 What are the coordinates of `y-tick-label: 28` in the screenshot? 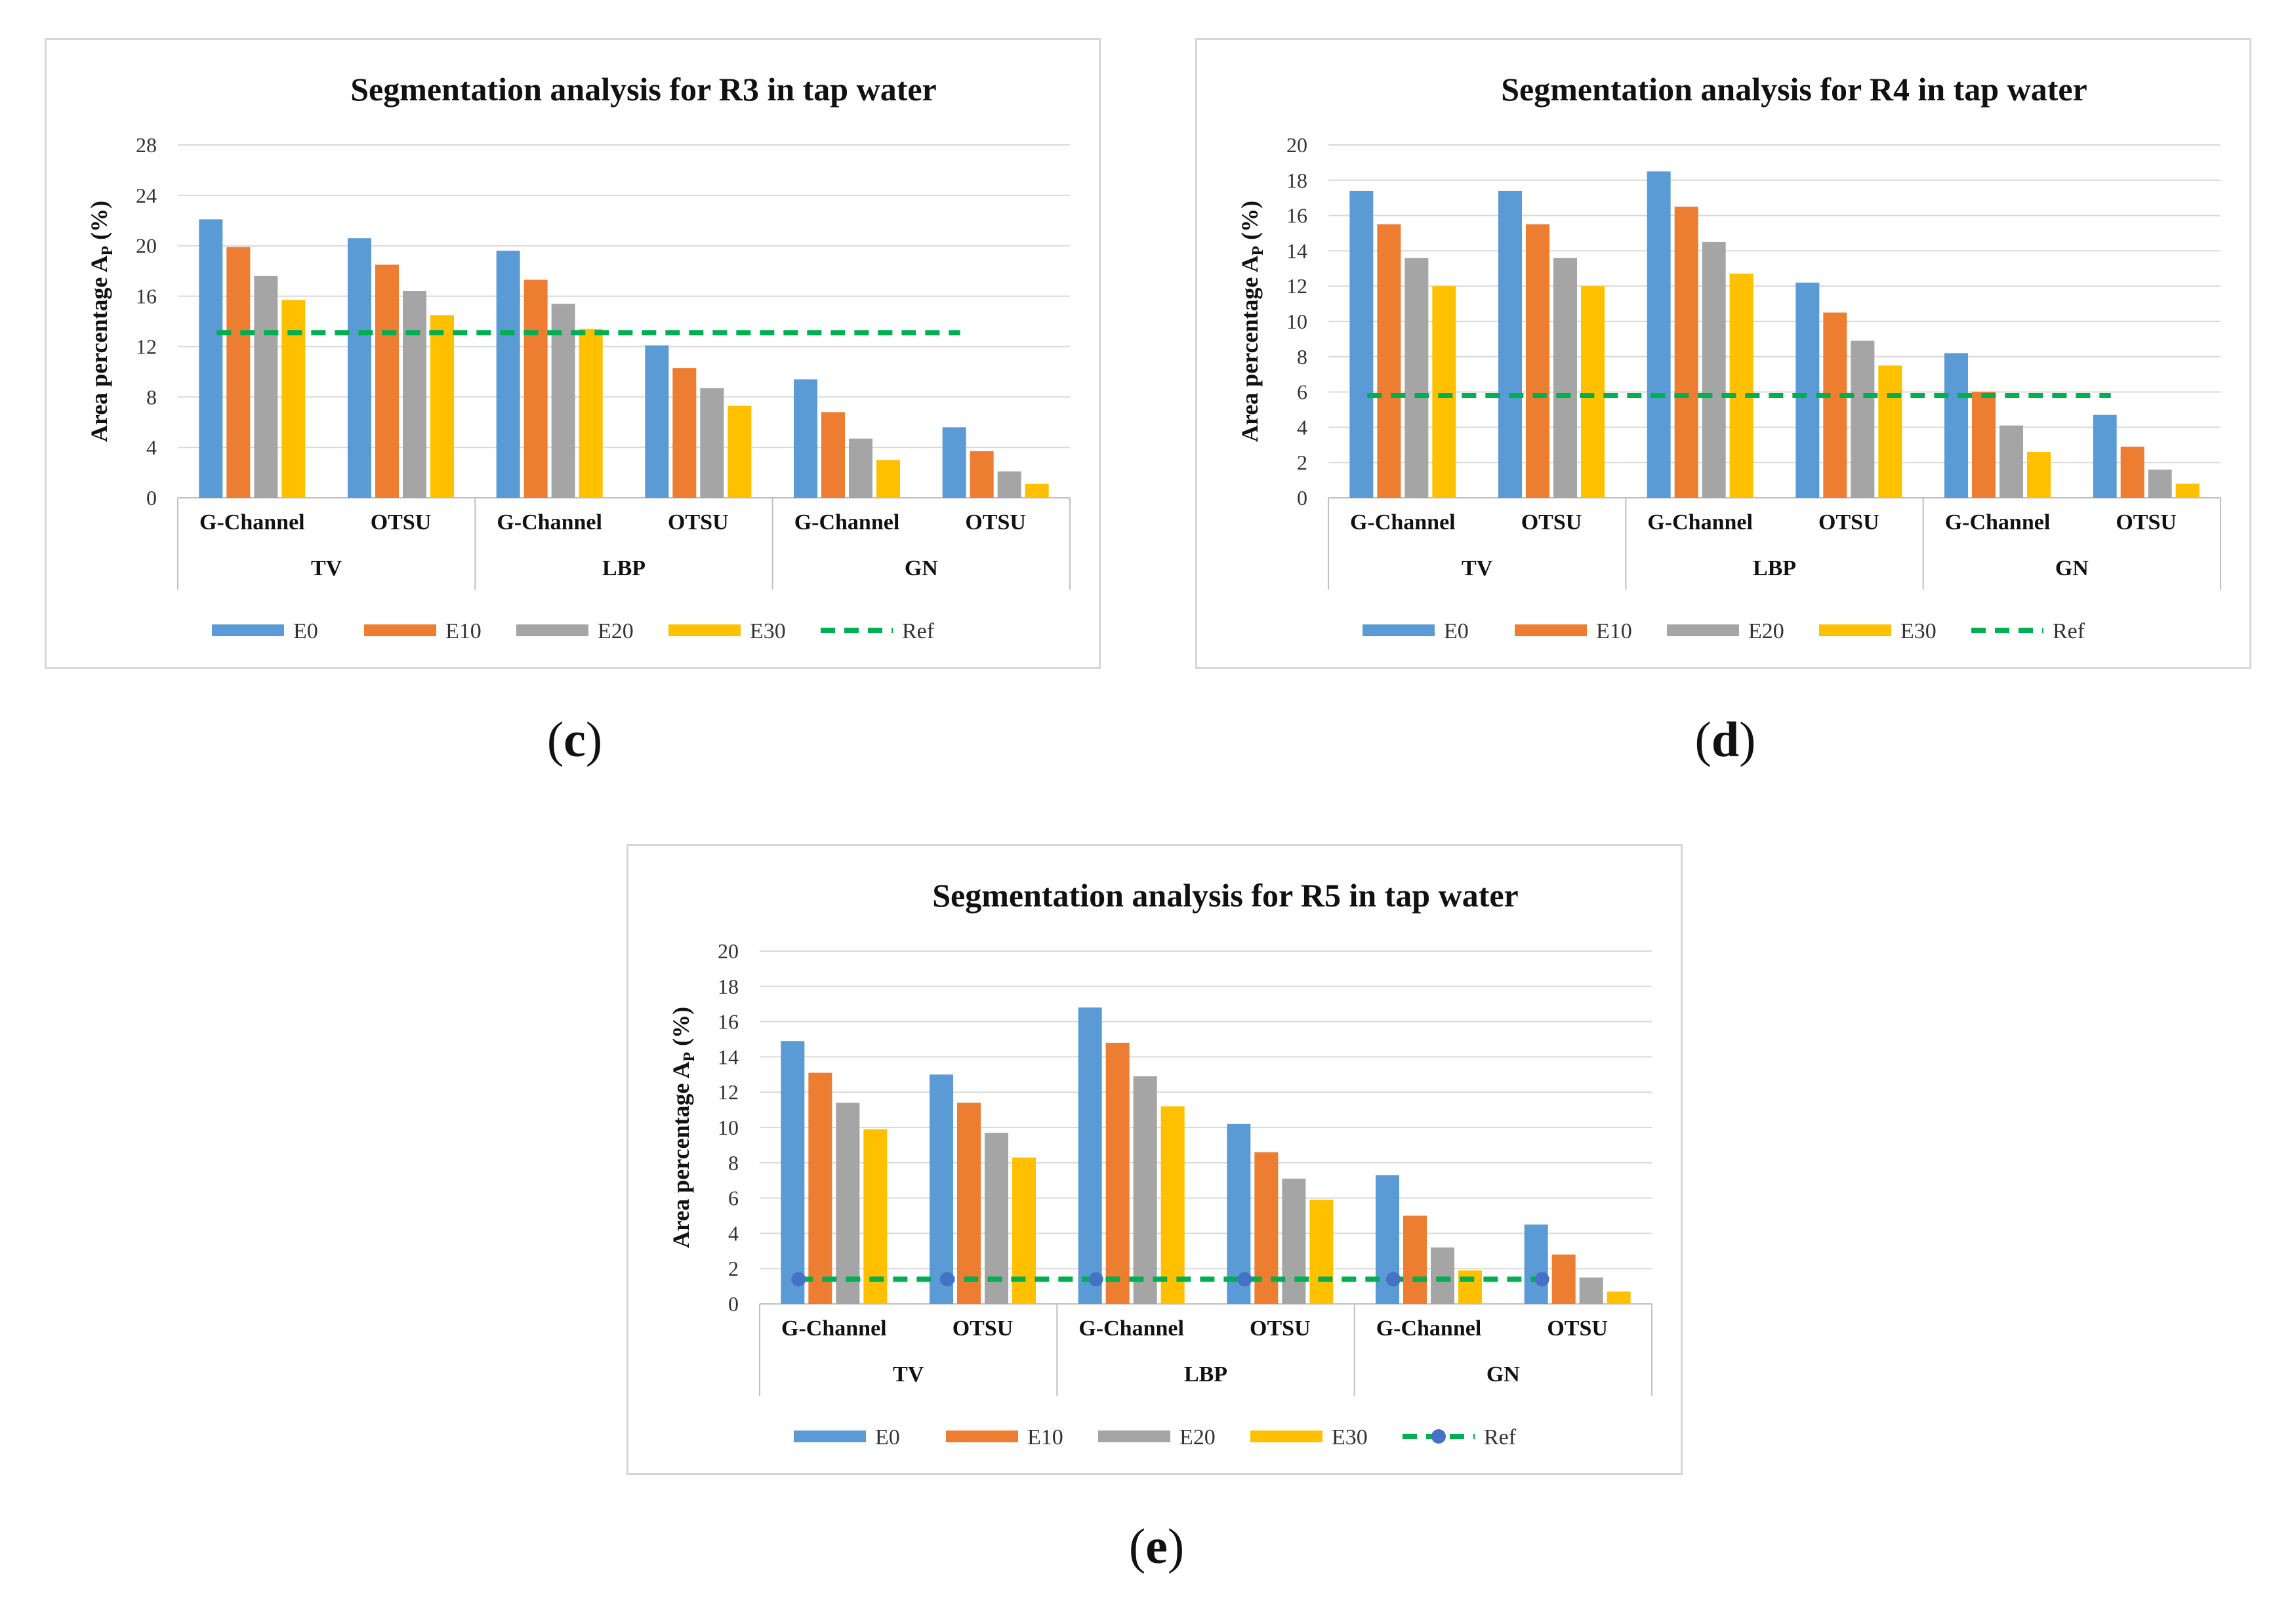 It's located at (146, 145).